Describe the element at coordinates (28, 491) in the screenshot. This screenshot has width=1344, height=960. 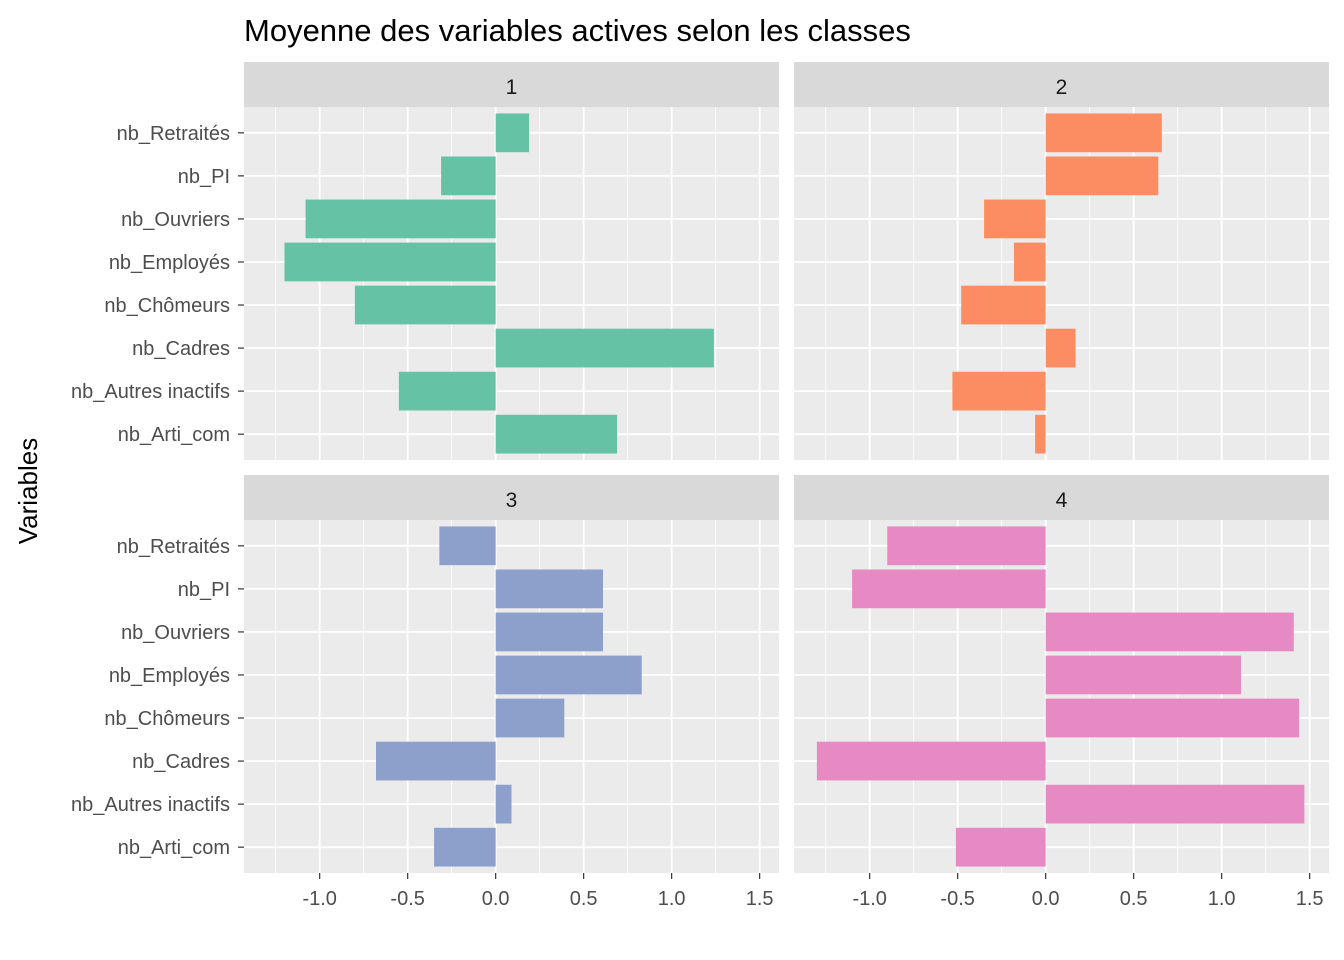
I see `y-axis-label: Variables` at that location.